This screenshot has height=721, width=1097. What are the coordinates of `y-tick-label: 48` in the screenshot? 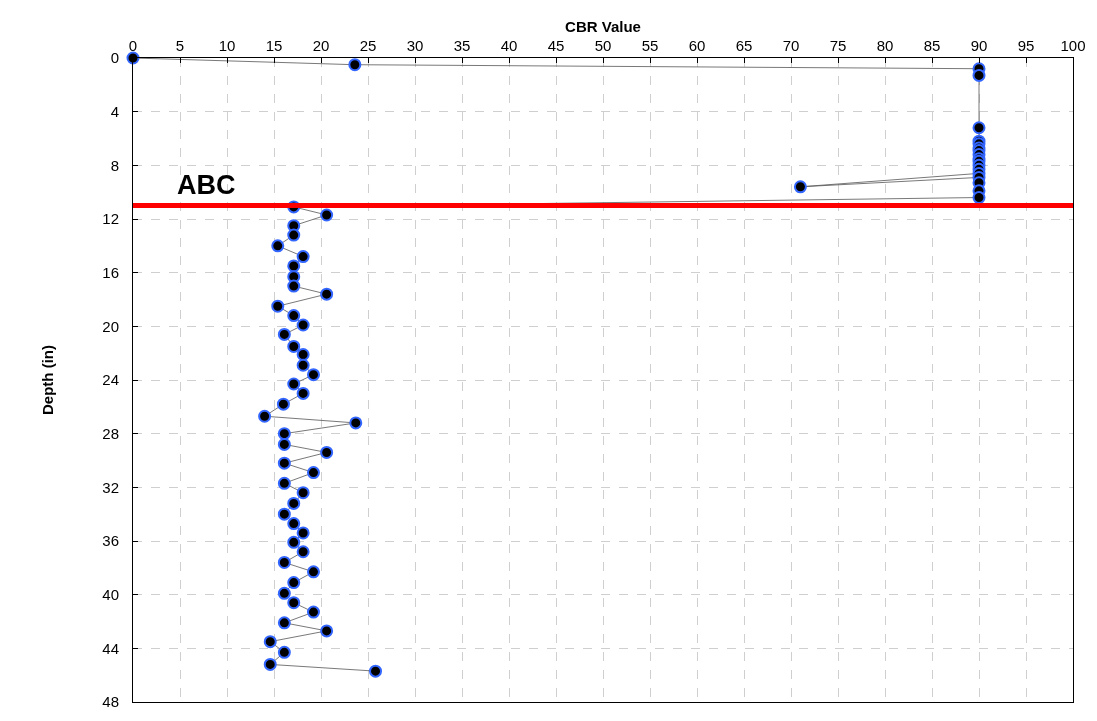 It's located at (110, 702).